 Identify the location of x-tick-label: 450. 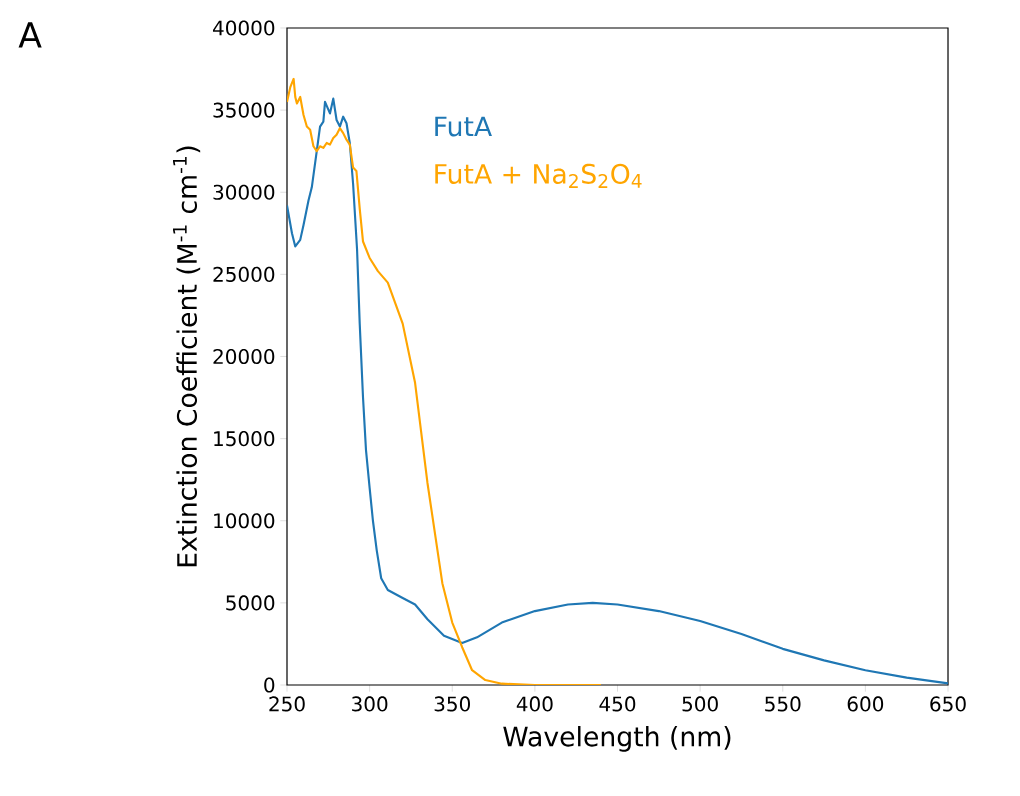
(617, 704).